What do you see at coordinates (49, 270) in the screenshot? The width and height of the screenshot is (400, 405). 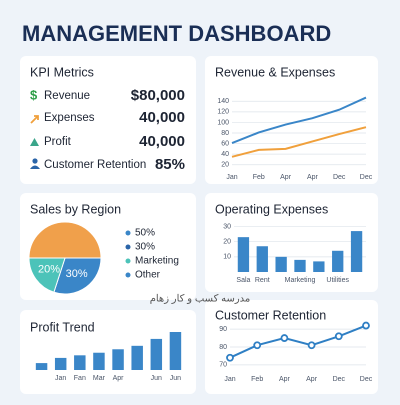 I see `slice-label: 20%` at bounding box center [49, 270].